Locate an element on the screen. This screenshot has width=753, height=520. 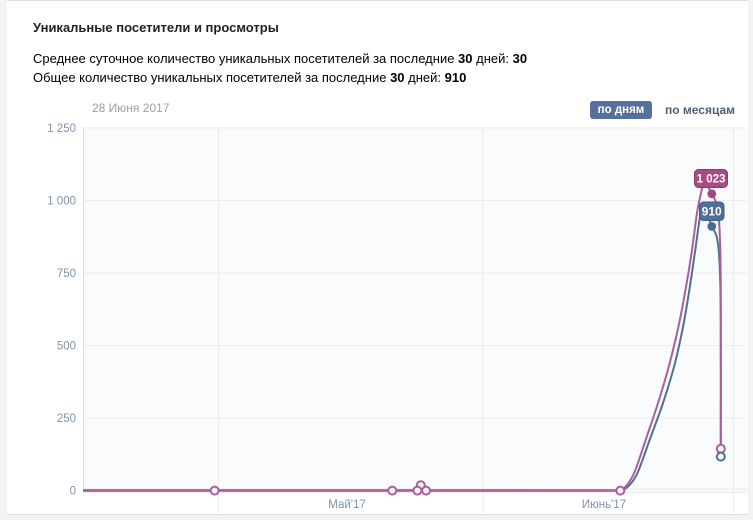
svg-text: 250 is located at coordinates (66, 419).